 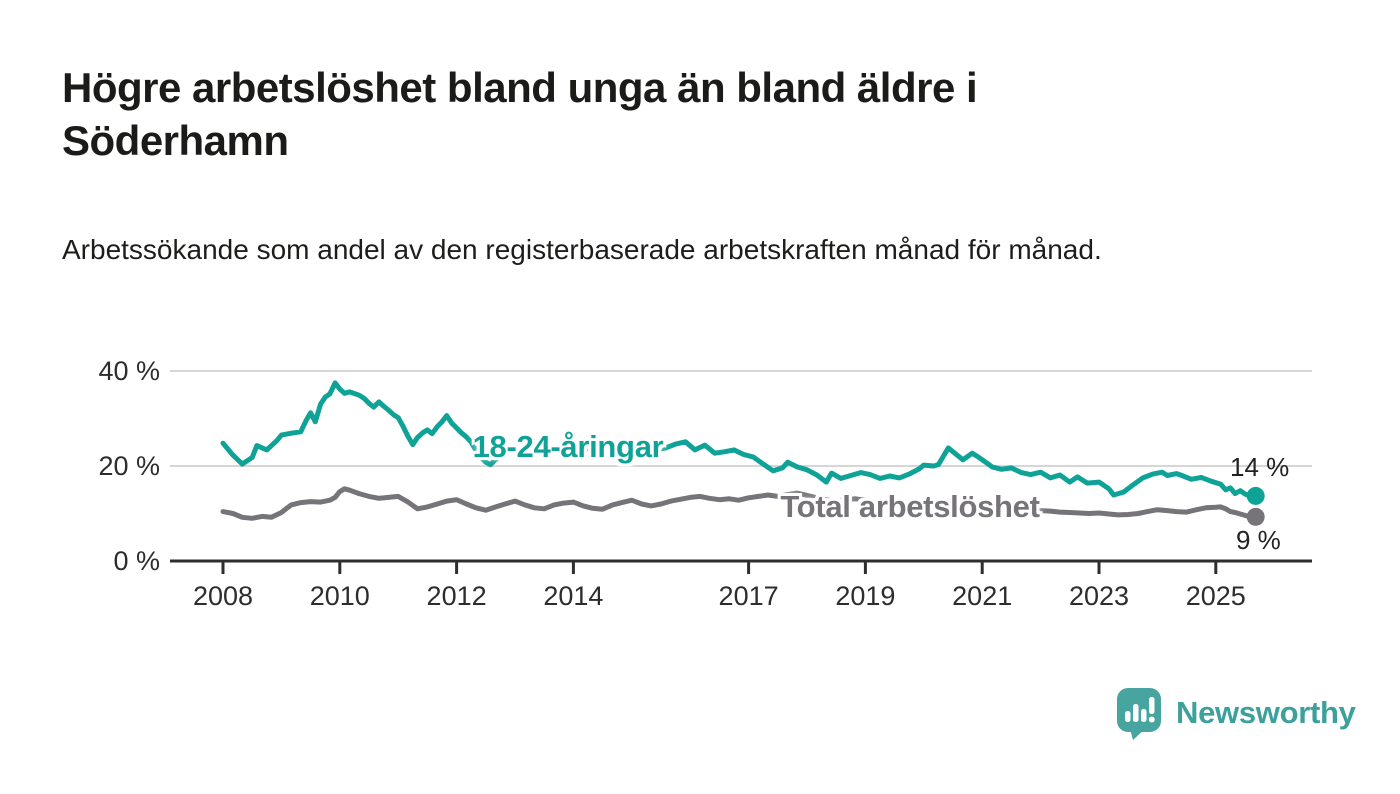 What do you see at coordinates (1099, 596) in the screenshot?
I see `svg-text: 2023` at bounding box center [1099, 596].